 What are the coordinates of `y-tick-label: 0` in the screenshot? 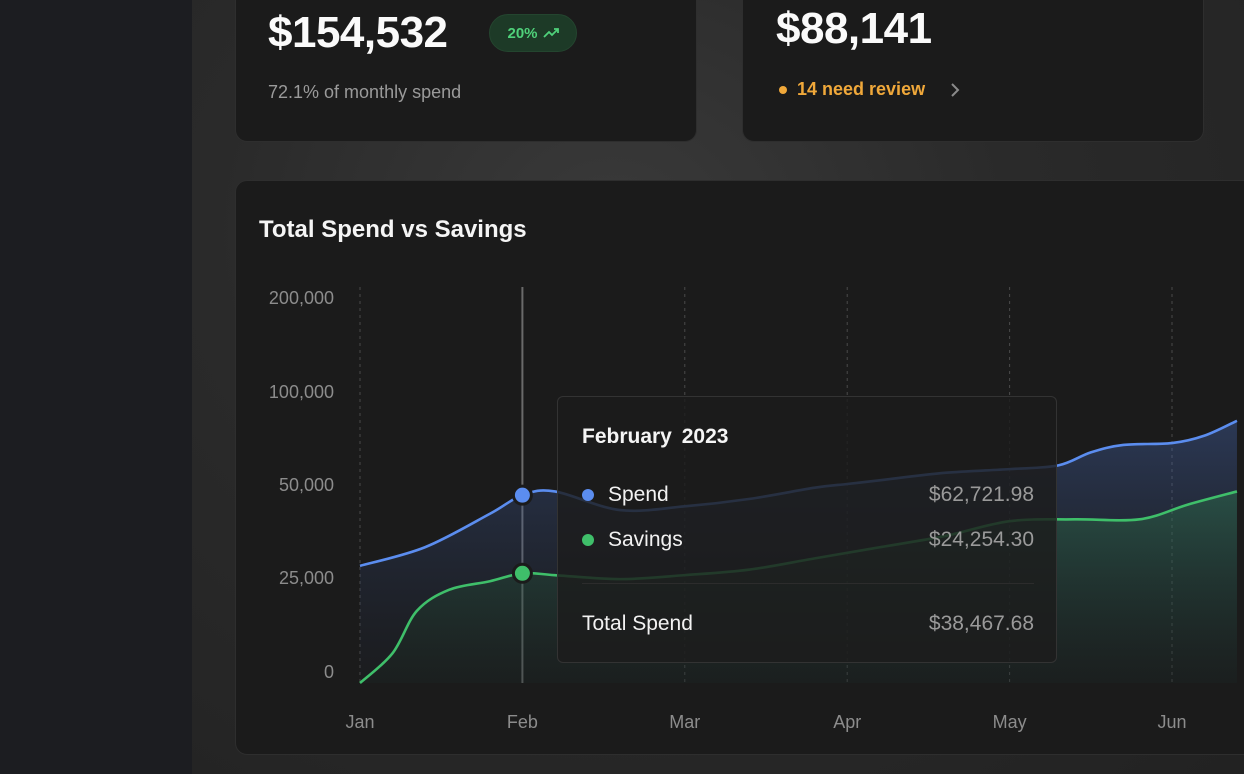 It's located at (329, 672).